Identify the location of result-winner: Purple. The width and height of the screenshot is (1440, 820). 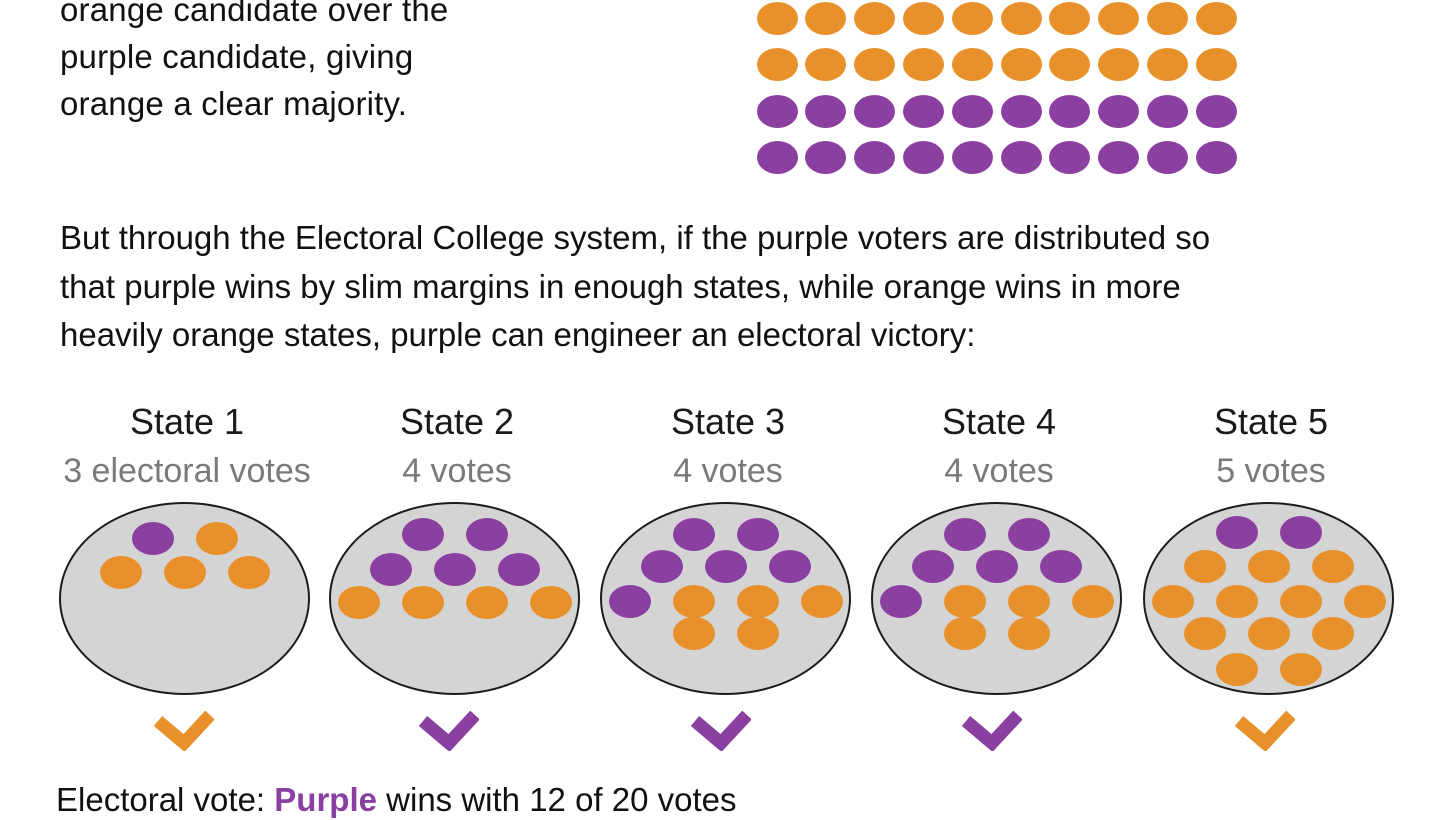
(325, 799).